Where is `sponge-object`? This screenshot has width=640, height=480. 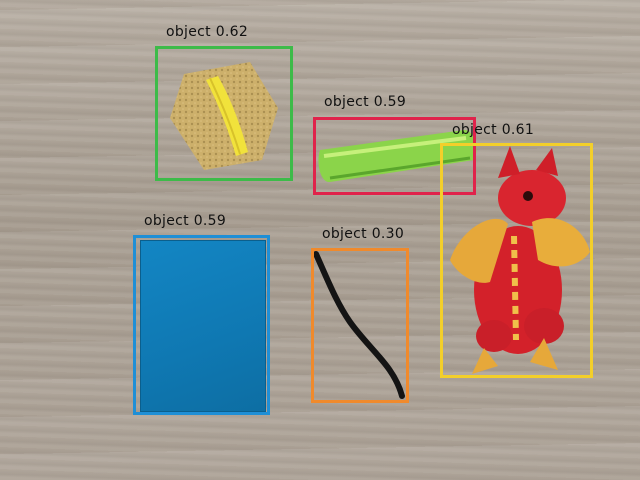
sponge-object is located at coordinates (224, 116).